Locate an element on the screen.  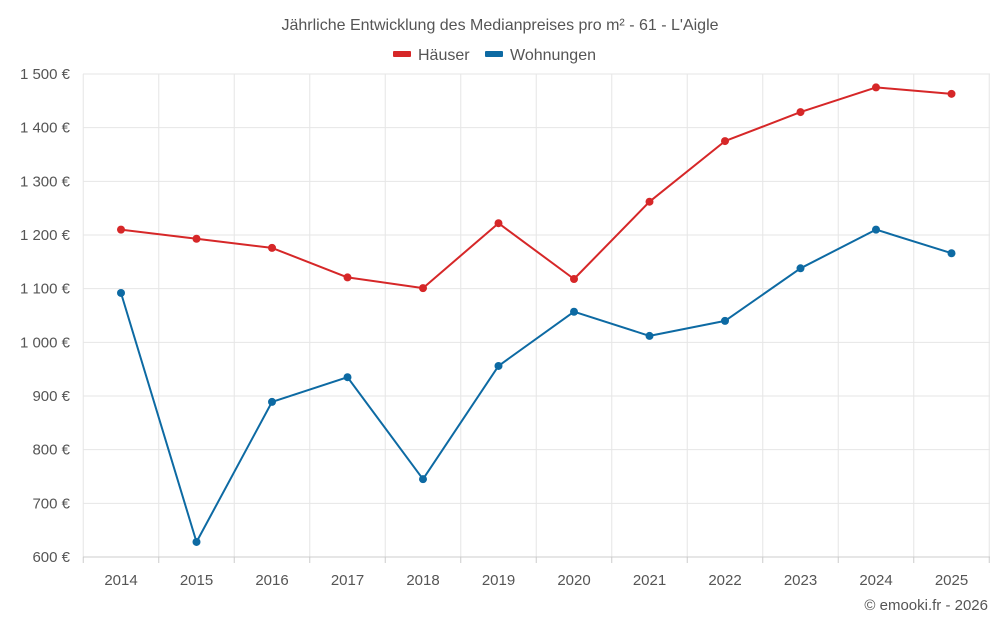
axes is located at coordinates (536, 559).